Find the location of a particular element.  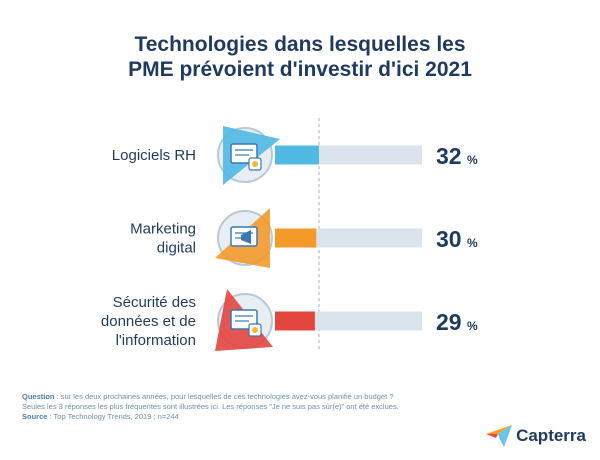

source-text: : Top Technology Trends, 2019 ; n=244 is located at coordinates (113, 416).